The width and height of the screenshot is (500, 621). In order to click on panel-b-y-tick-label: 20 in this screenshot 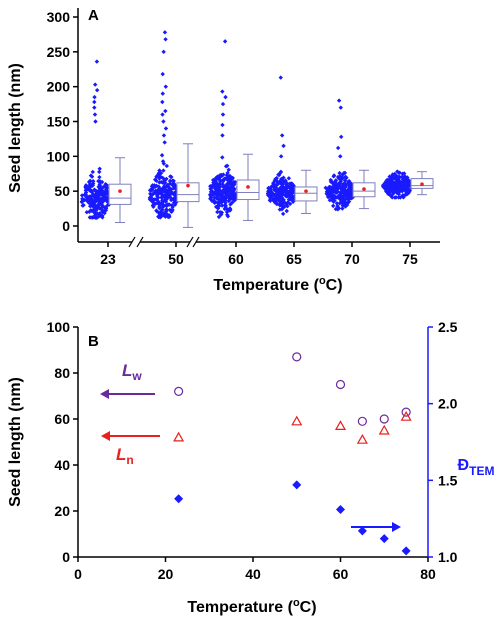, I will do `click(62, 511)`.